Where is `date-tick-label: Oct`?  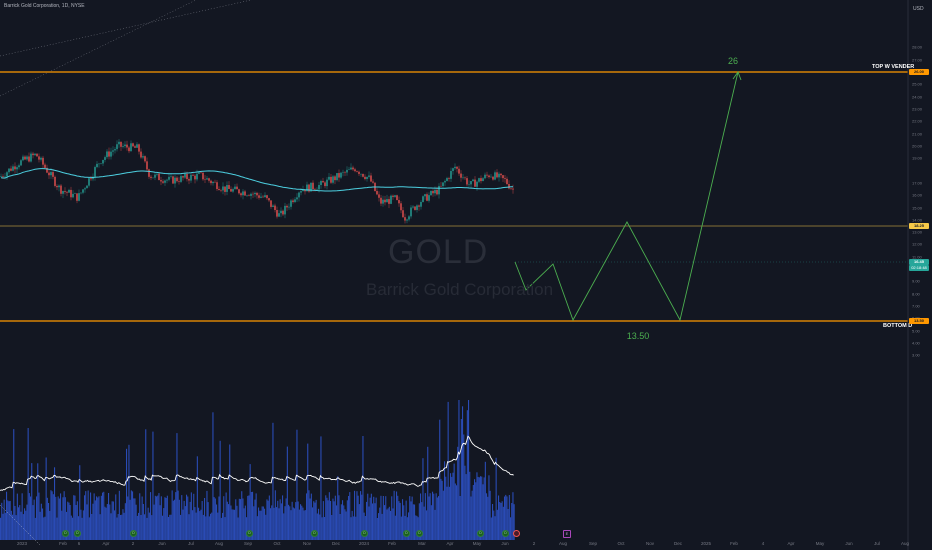 date-tick-label: Oct is located at coordinates (621, 543).